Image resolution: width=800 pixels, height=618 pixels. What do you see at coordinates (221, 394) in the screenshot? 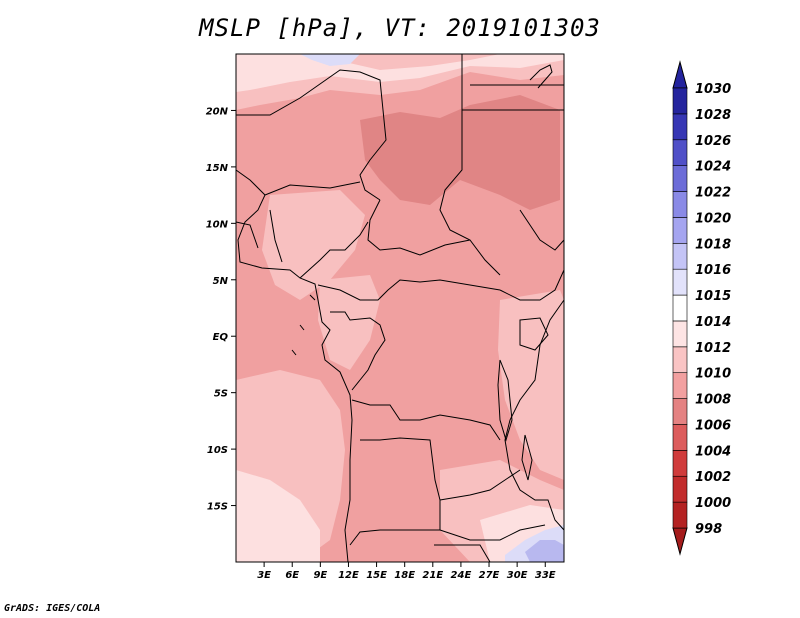
I see `lat-tick-label: 5S` at bounding box center [221, 394].